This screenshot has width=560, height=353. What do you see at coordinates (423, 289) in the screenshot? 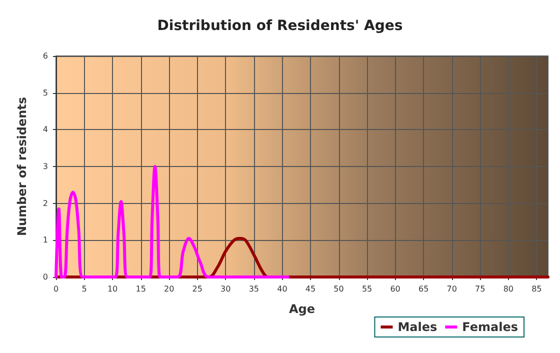
I see `x-tick-label: 65` at bounding box center [423, 289].